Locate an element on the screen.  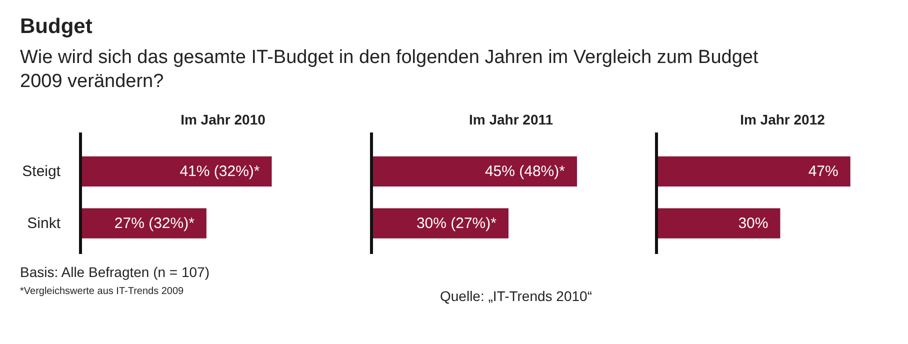
text: Budget is located at coordinates (56, 27).